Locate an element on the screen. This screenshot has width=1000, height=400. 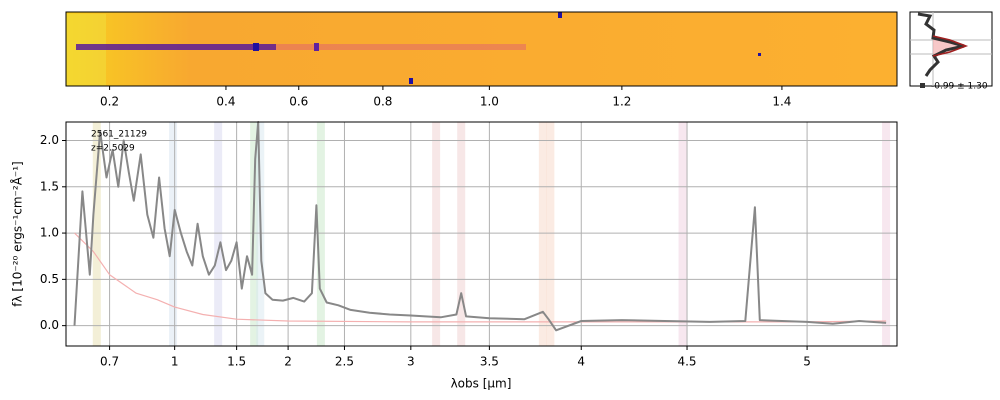
x-axis-label: λobs [μm] is located at coordinates (481, 384).